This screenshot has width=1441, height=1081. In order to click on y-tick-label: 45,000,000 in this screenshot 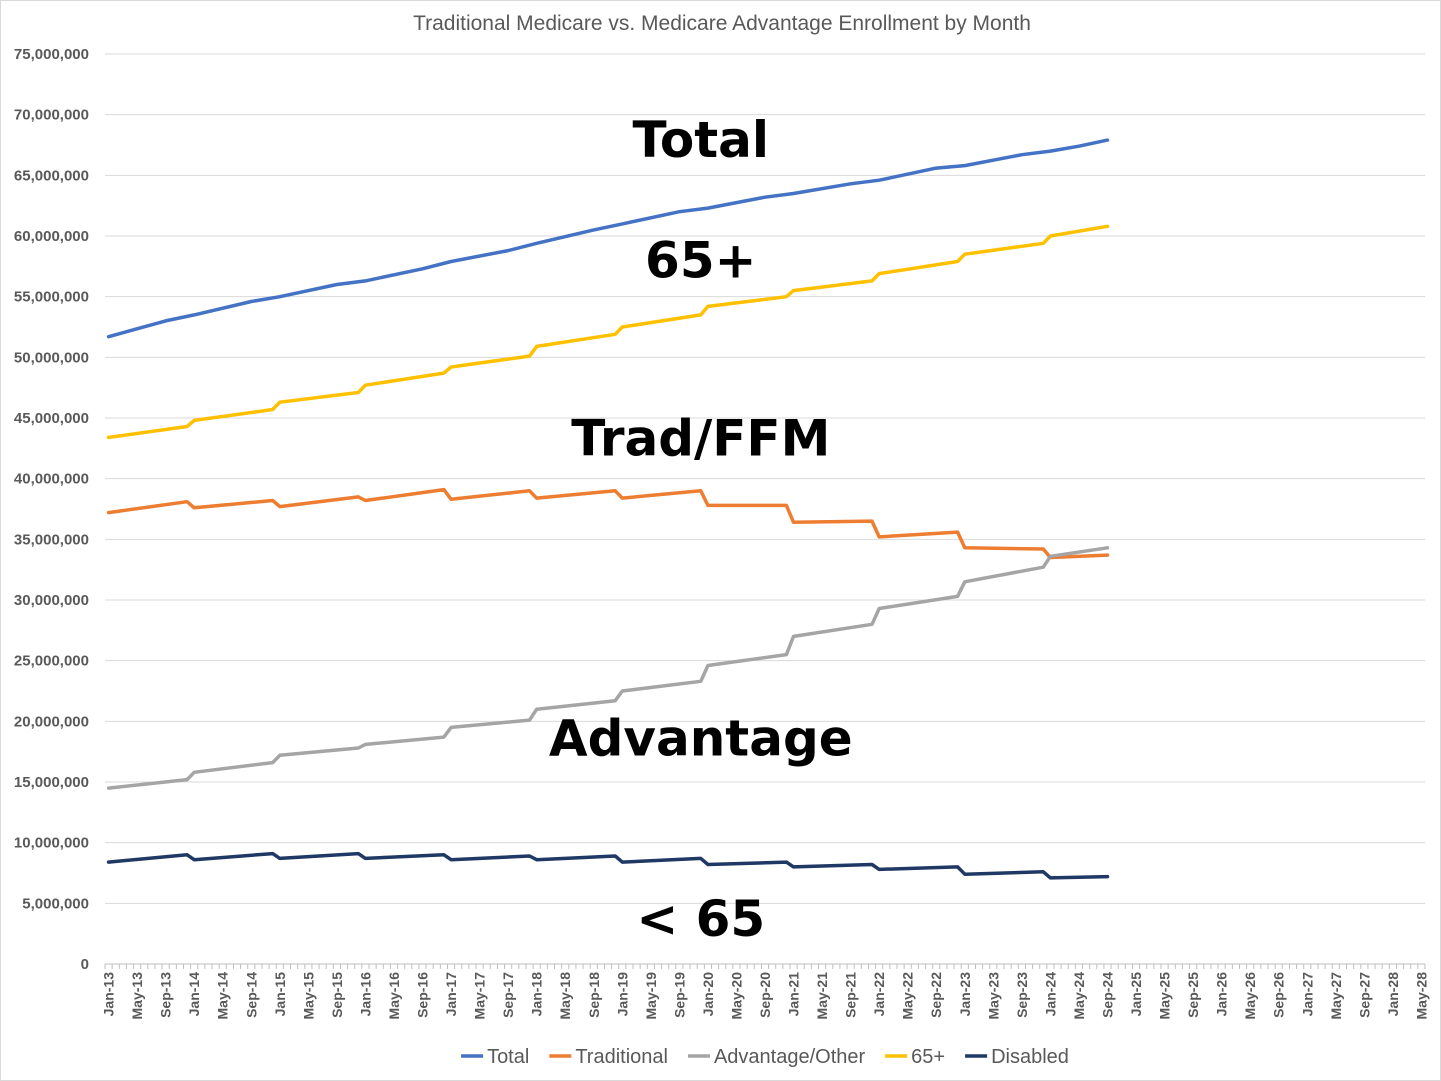, I will do `click(51, 418)`.